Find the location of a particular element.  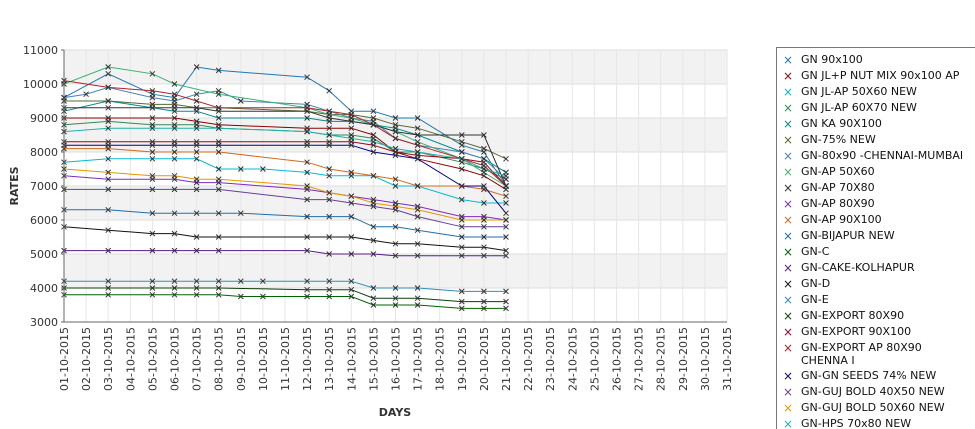

legend-item: × GN-AP 80X90 is located at coordinates (876, 204).